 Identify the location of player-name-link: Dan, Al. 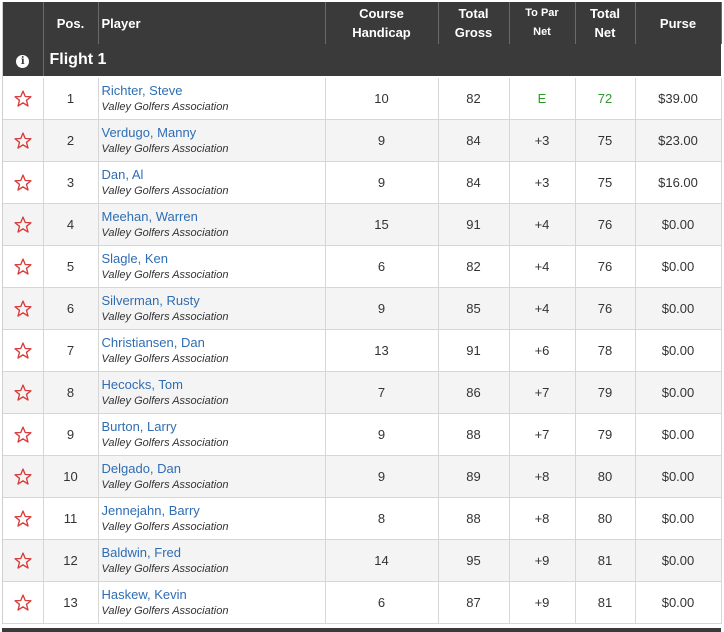
(122, 174).